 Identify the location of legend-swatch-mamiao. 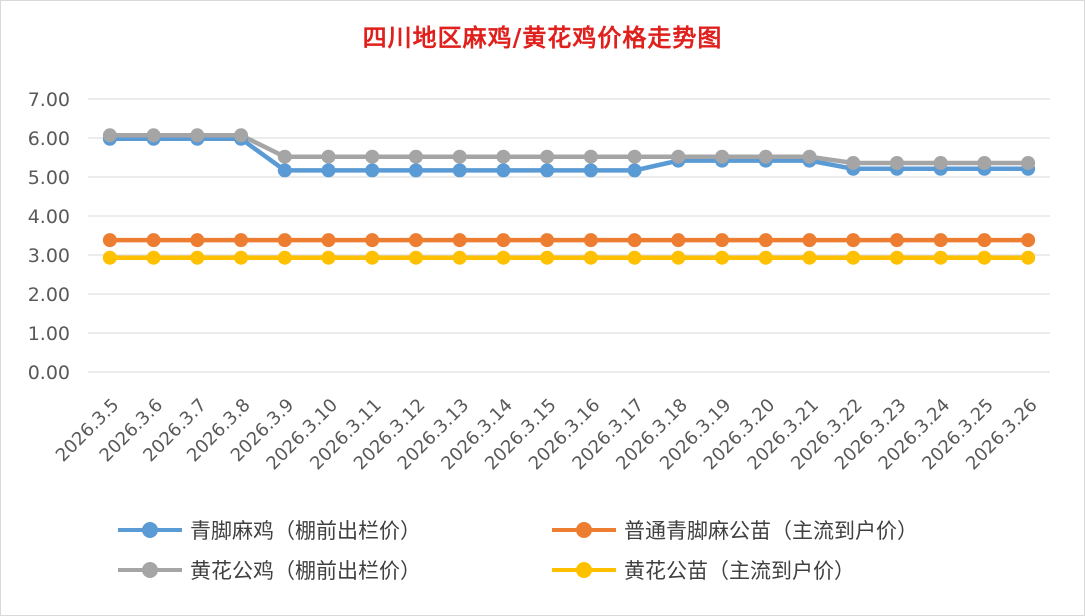
(584, 530).